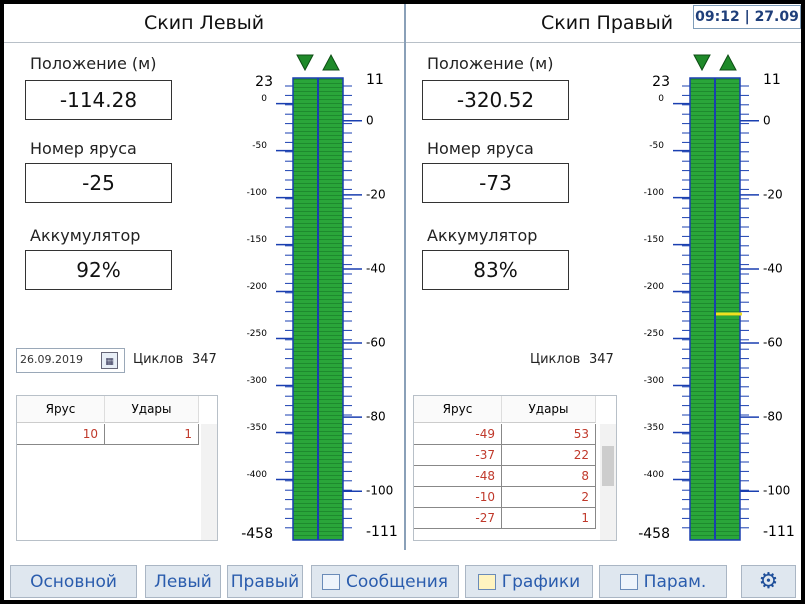 Image resolution: width=805 pixels, height=604 pixels. I want to click on date-picker: 26.09.2019 ▦, so click(70, 360).